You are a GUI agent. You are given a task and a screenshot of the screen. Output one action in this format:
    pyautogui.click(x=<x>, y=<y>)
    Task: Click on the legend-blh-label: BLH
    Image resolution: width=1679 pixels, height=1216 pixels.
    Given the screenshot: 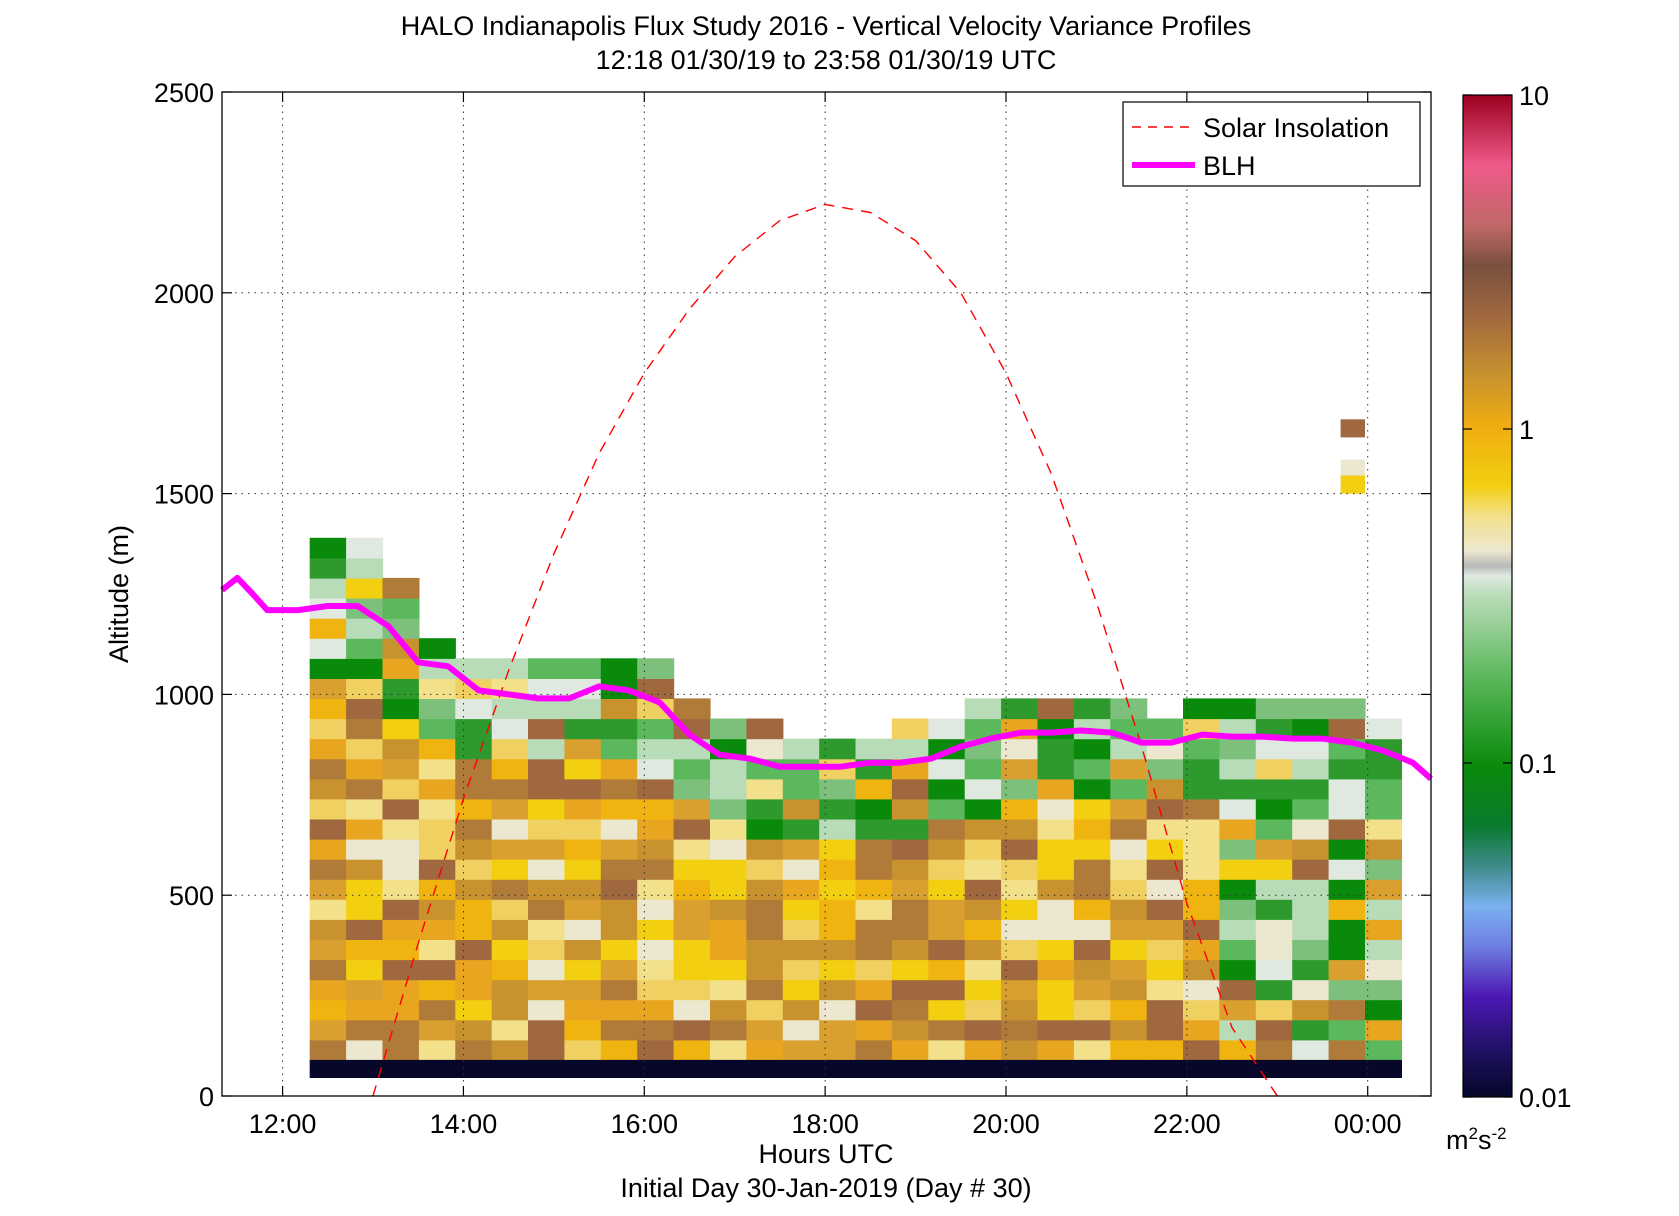 What is the action you would take?
    pyautogui.click(x=1229, y=166)
    